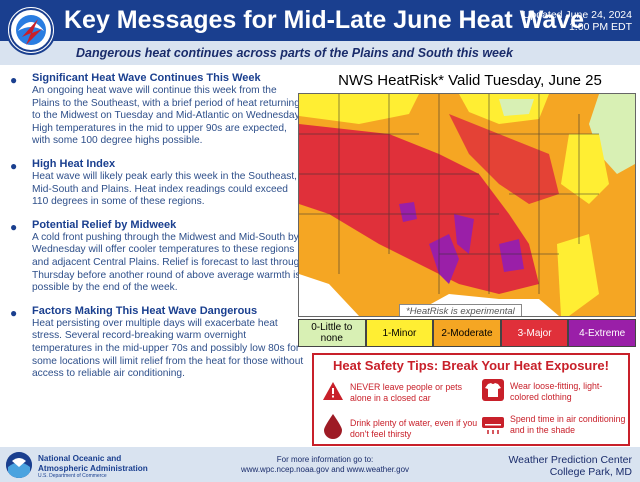 Image resolution: width=640 pixels, height=482 pixels. Describe the element at coordinates (19, 465) in the screenshot. I see `noaa-logo` at that location.